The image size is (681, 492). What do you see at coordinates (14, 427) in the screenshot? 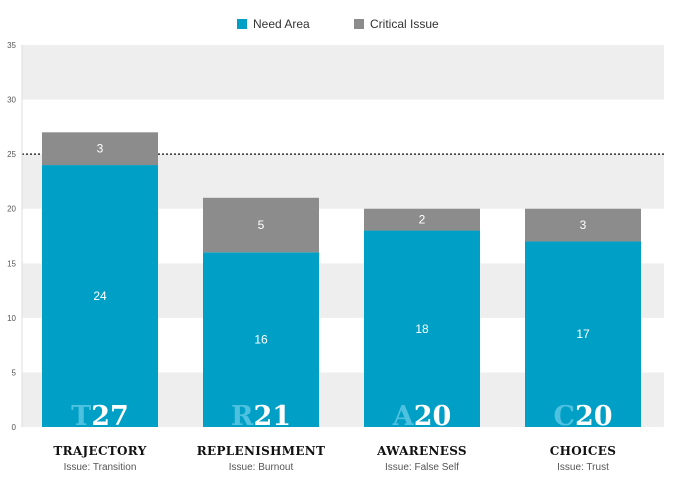
I see `y-tick-label: 0` at bounding box center [14, 427].